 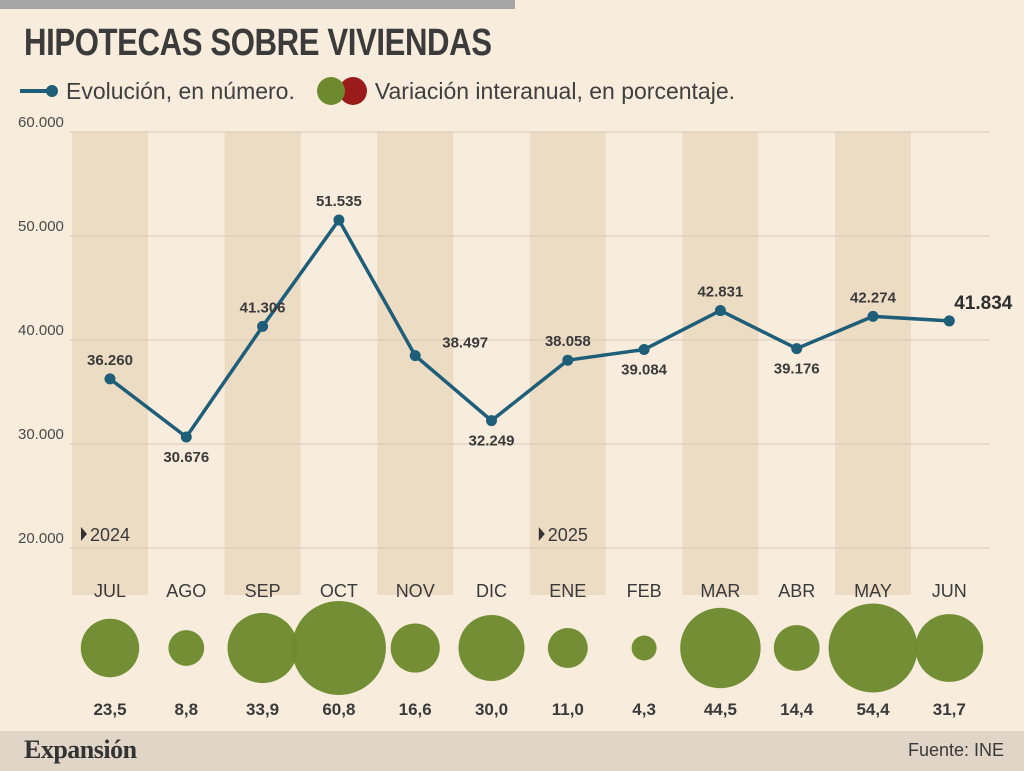 I want to click on variation-label: 4,3, so click(x=644, y=709).